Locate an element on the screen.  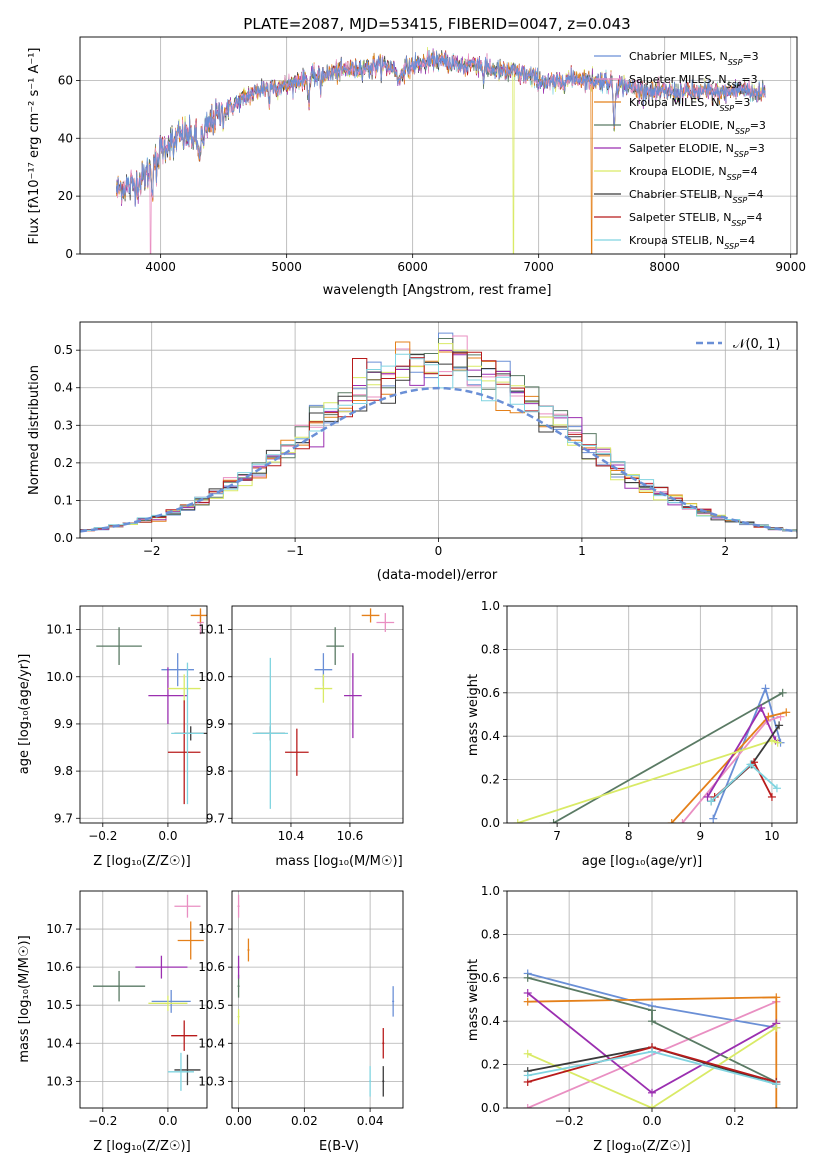
grid is located at coordinates (143, 999).